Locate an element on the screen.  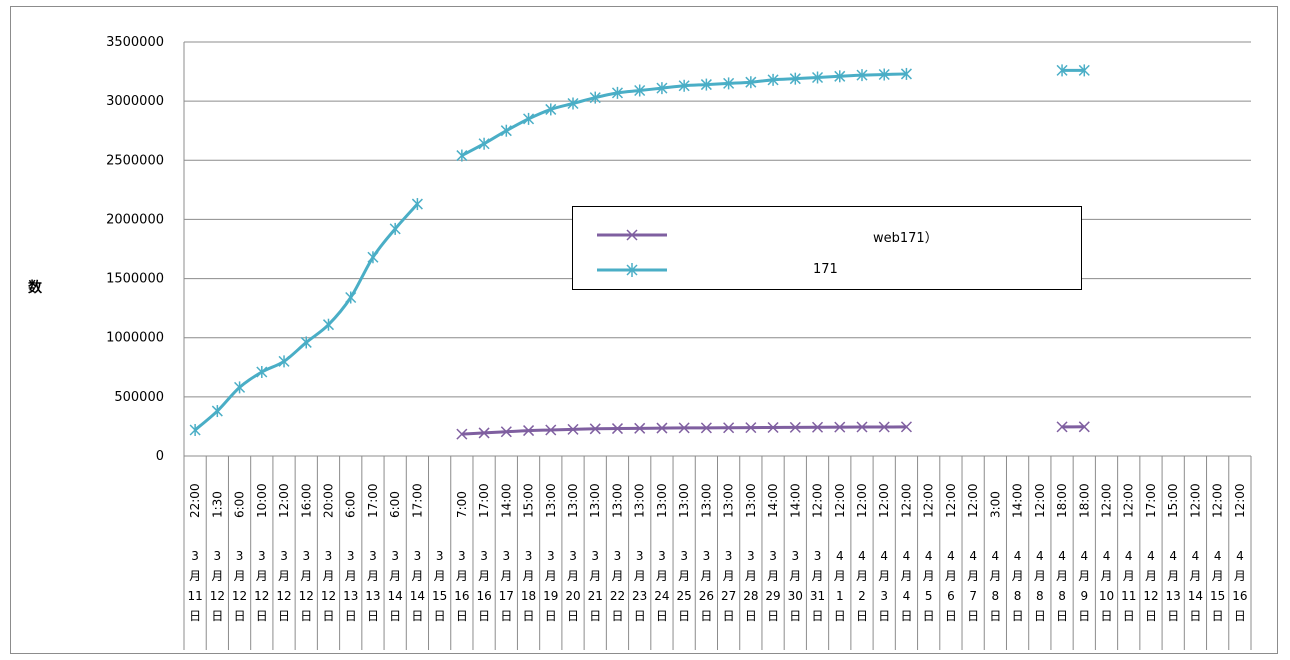
x-tick-time-label: 22:00 is located at coordinates (195, 500).